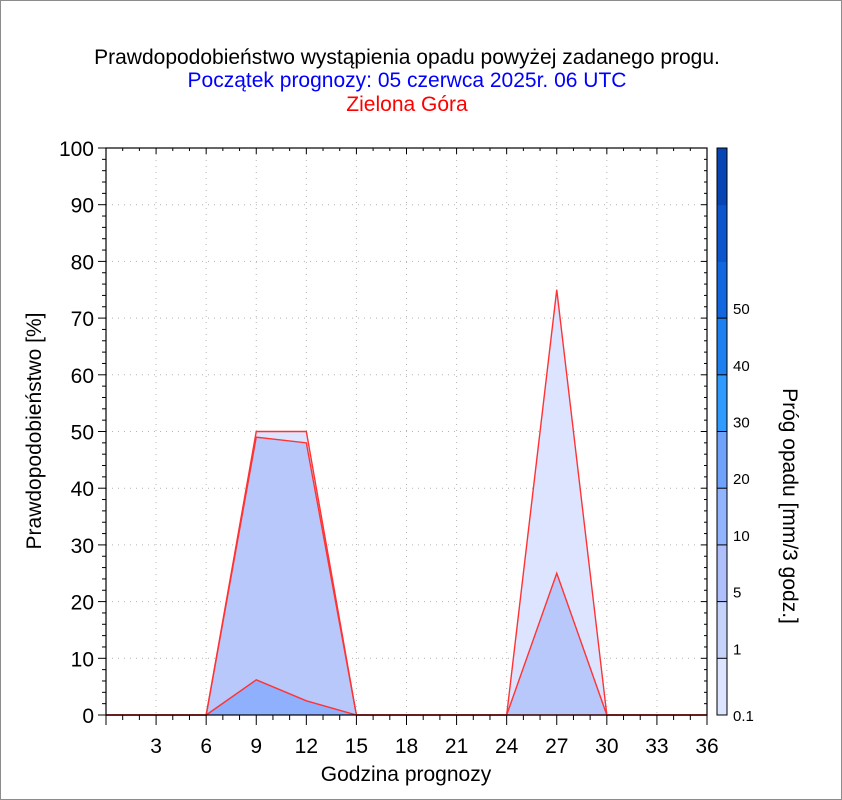 The image size is (842, 800). Describe the element at coordinates (34, 431) in the screenshot. I see `y-axis-label: Prawdopodobieństwo [%]` at that location.